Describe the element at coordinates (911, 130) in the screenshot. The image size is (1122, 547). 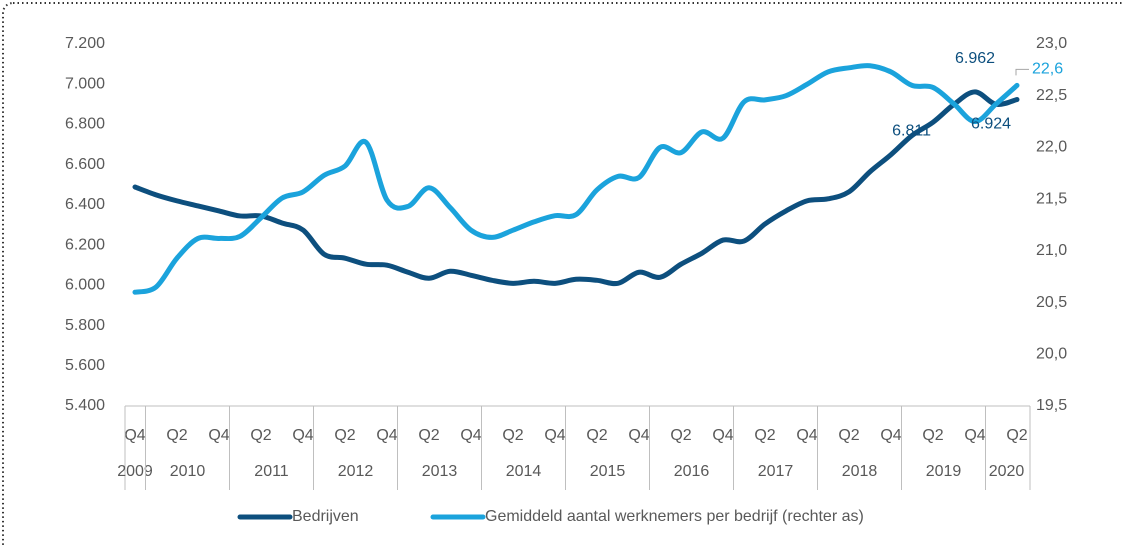
I see `data-label: 6.811` at that location.